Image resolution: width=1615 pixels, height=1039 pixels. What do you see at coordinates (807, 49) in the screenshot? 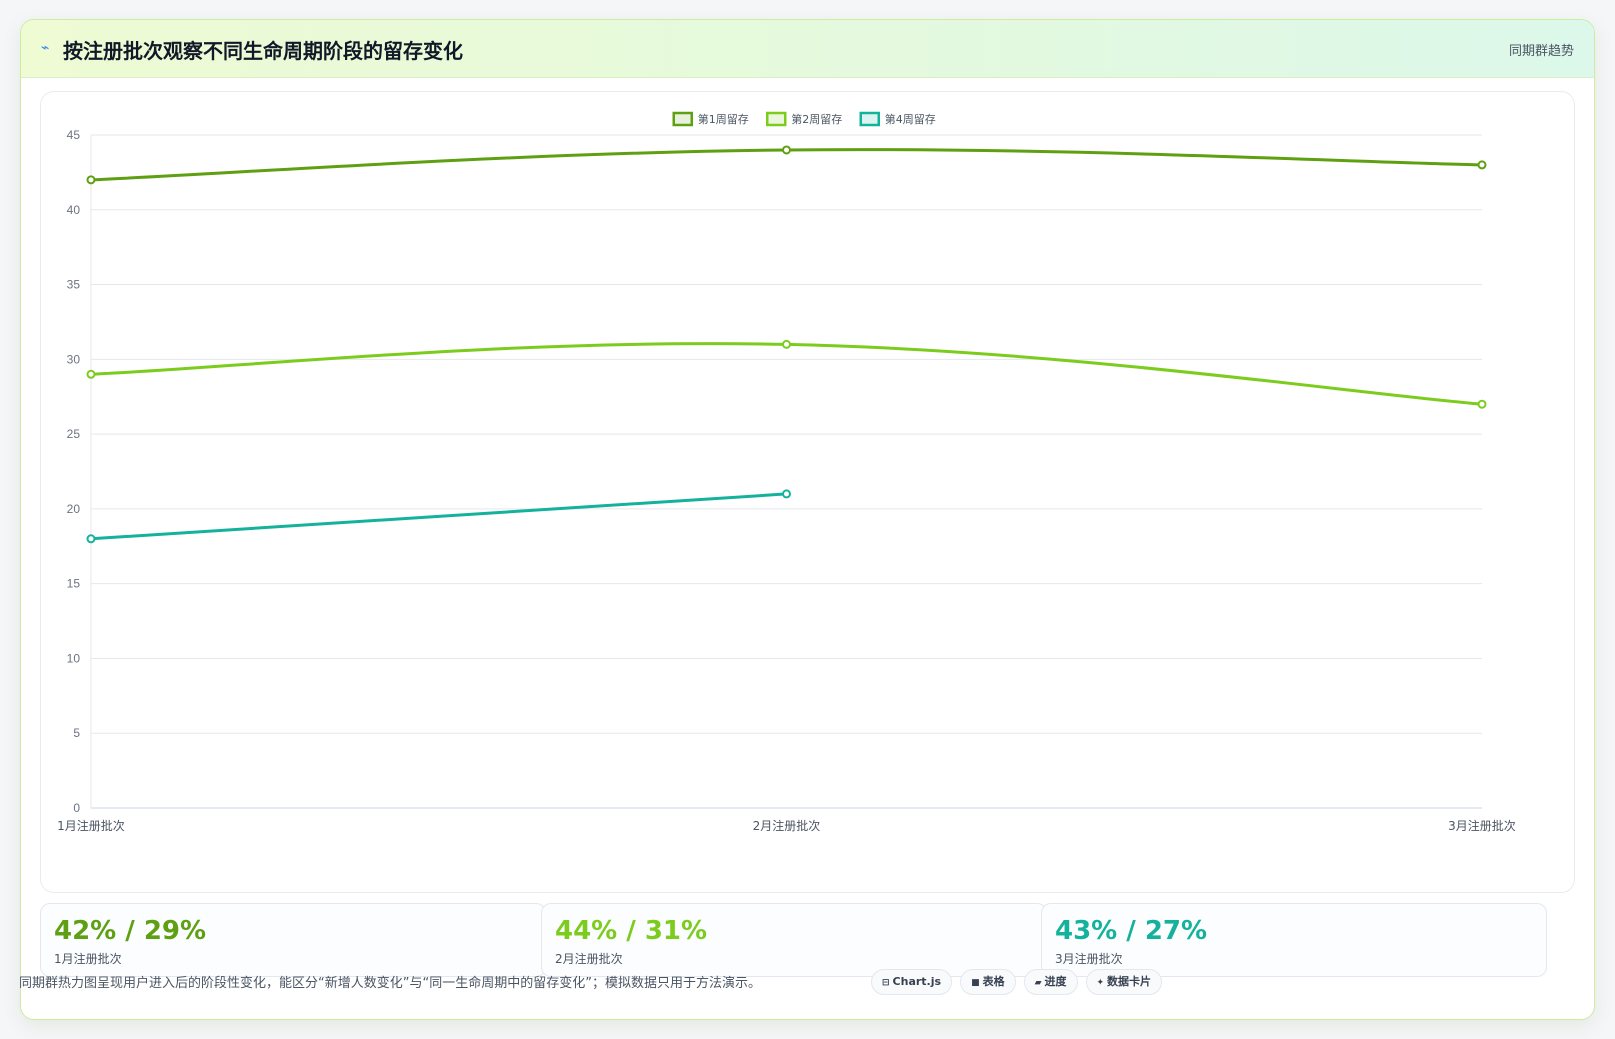
I see `card-header: ⌁ 按注册批次观察不同生命周期阶段的留存变化 同期群趋势` at bounding box center [807, 49].